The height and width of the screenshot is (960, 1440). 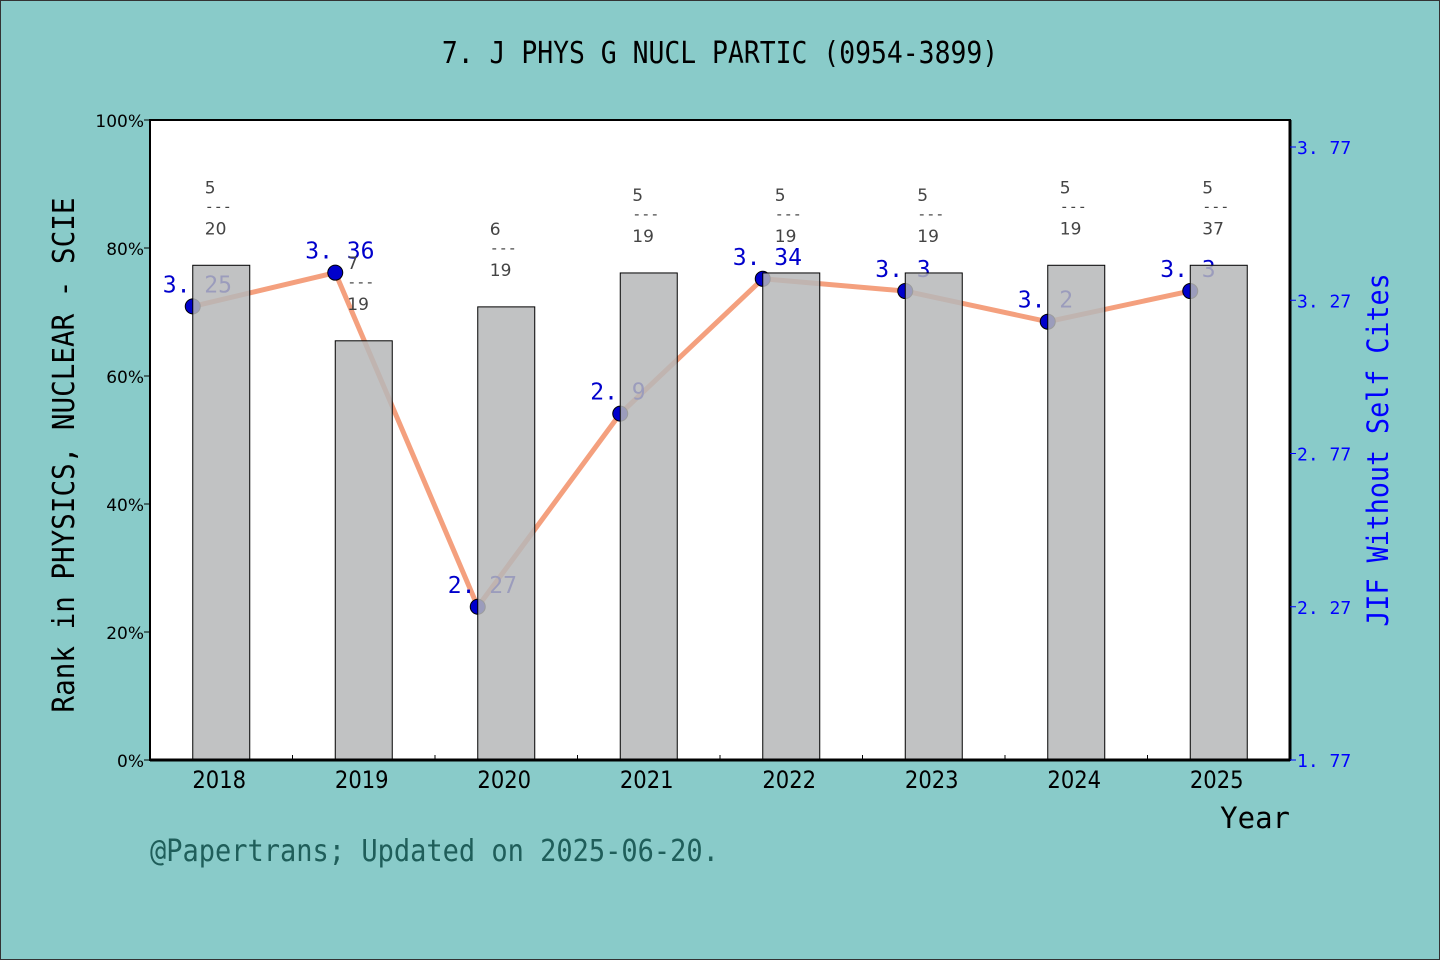 I want to click on x-tick-label: 2018, so click(x=219, y=781).